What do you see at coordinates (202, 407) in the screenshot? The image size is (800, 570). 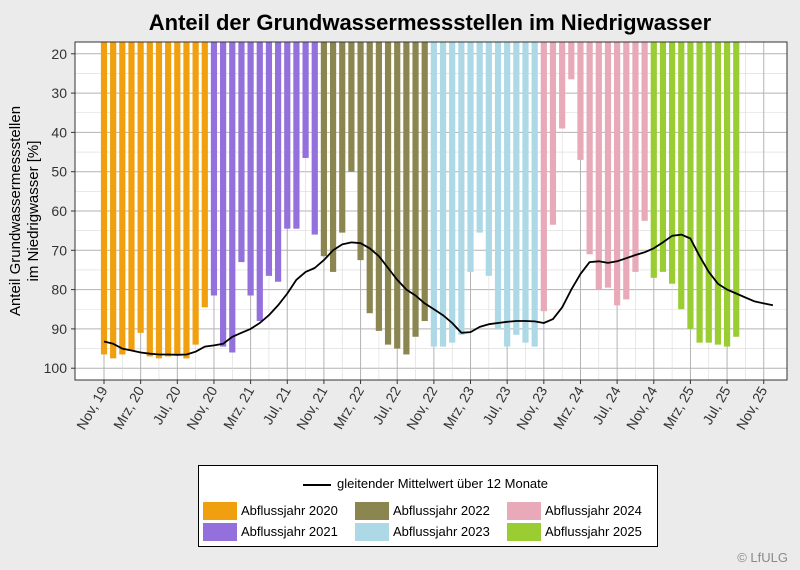 I see `x-tick-label: Nov, 20` at bounding box center [202, 407].